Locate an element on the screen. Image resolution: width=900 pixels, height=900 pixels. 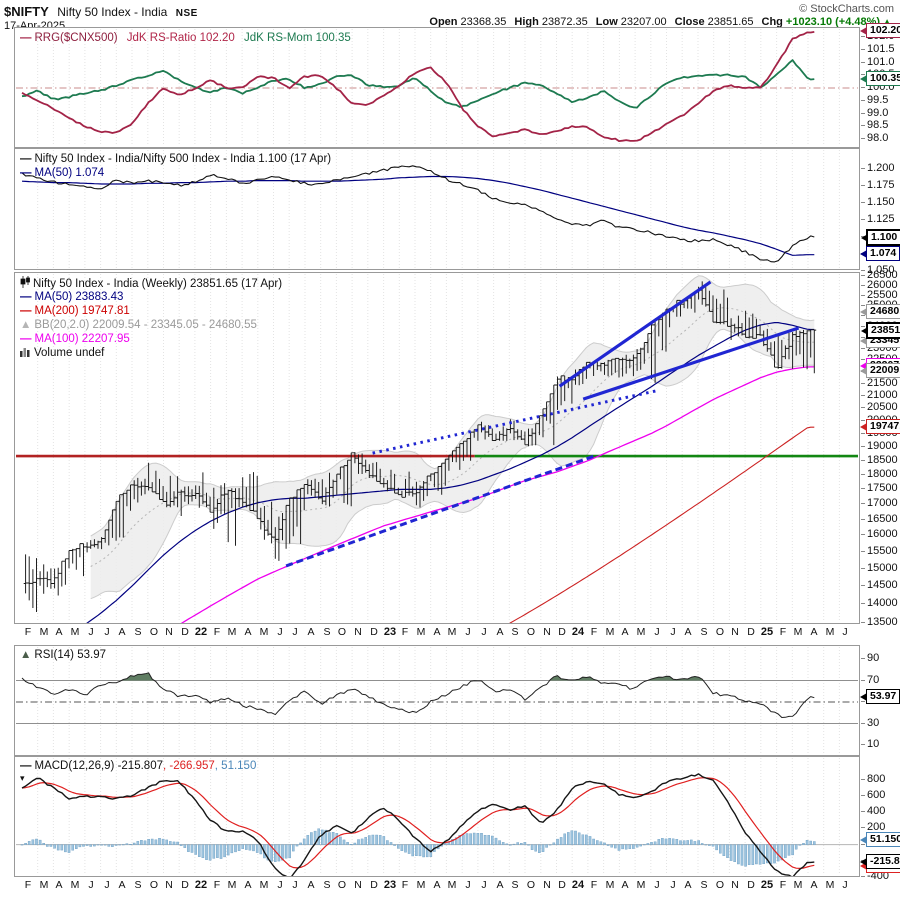
rsi-area-icon: ▲ is located at coordinates (26, 655).